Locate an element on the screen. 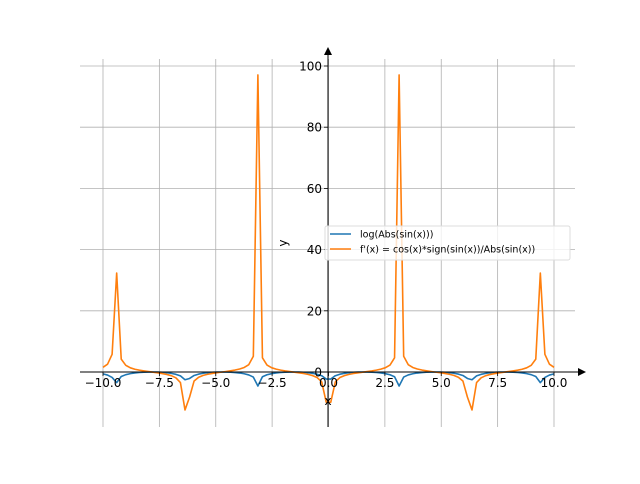  y-axis-label: y is located at coordinates (283, 242).